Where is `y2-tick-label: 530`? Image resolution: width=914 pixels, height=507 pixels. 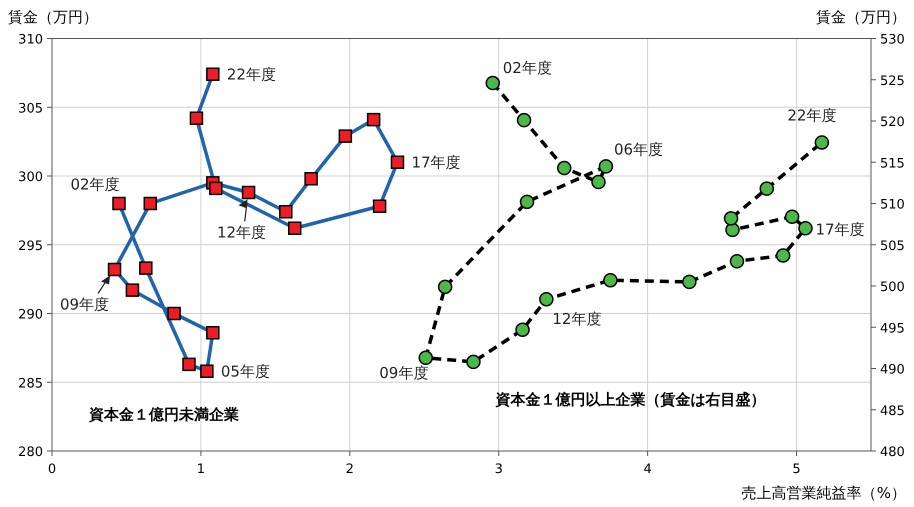
y2-tick-label: 530 is located at coordinates (892, 40).